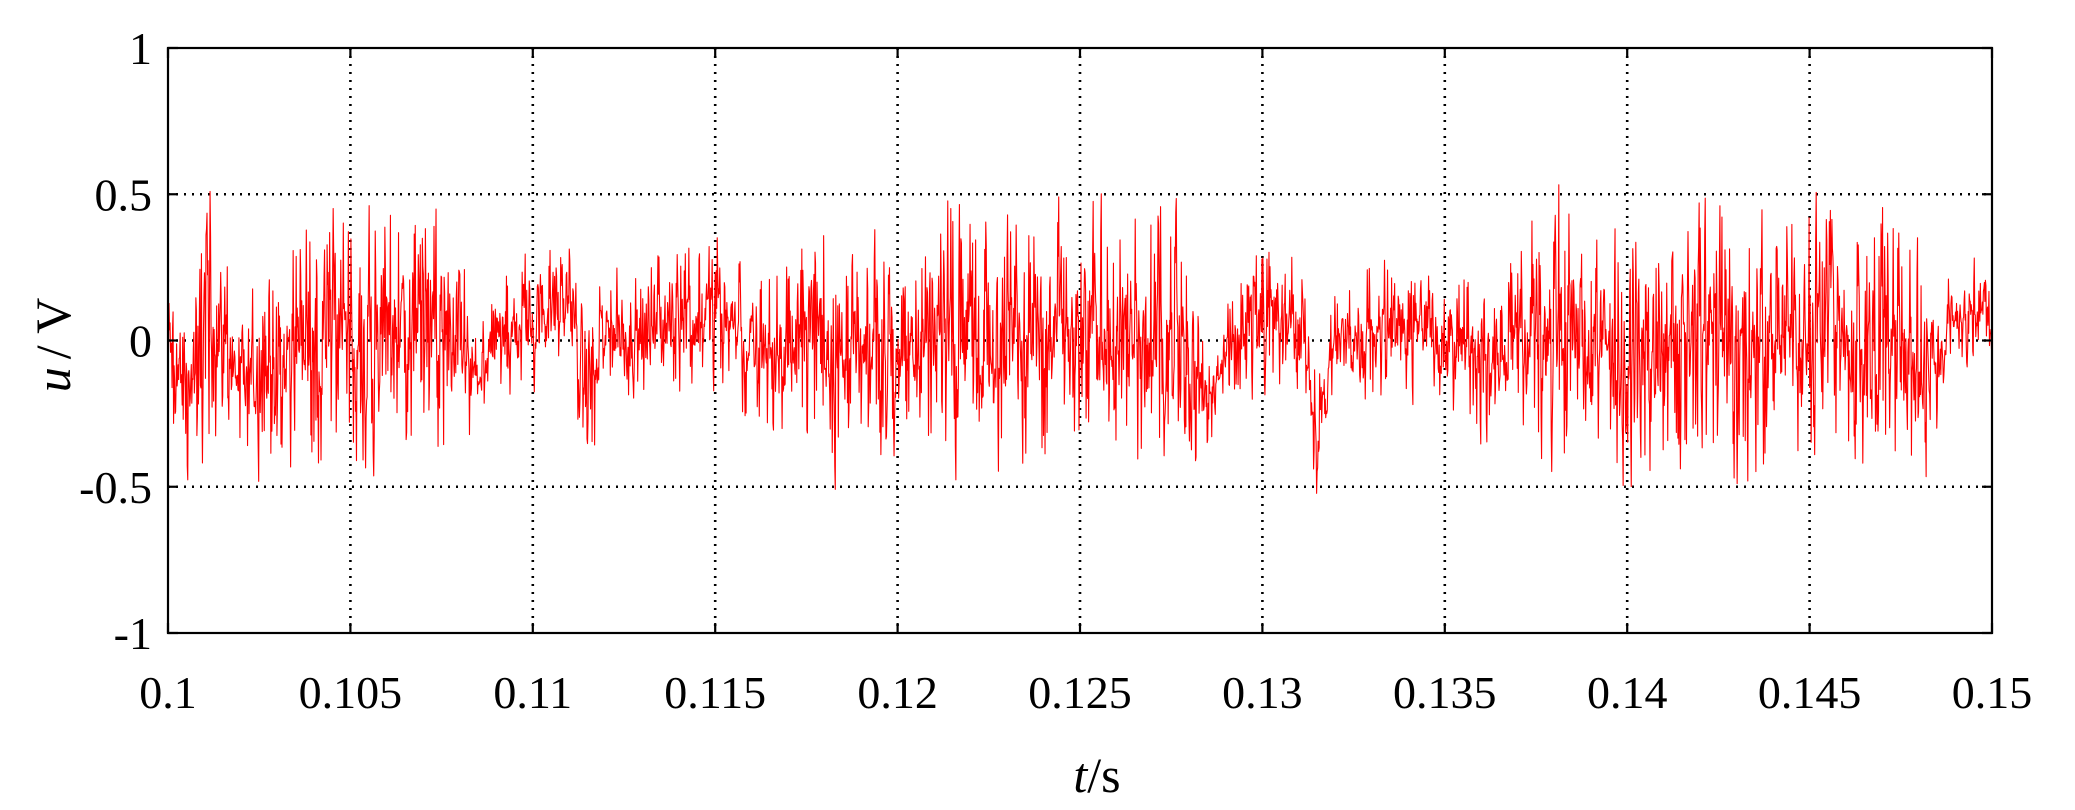 The width and height of the screenshot is (2075, 810). What do you see at coordinates (1096, 775) in the screenshot?
I see `x-axis-label: t/s` at bounding box center [1096, 775].